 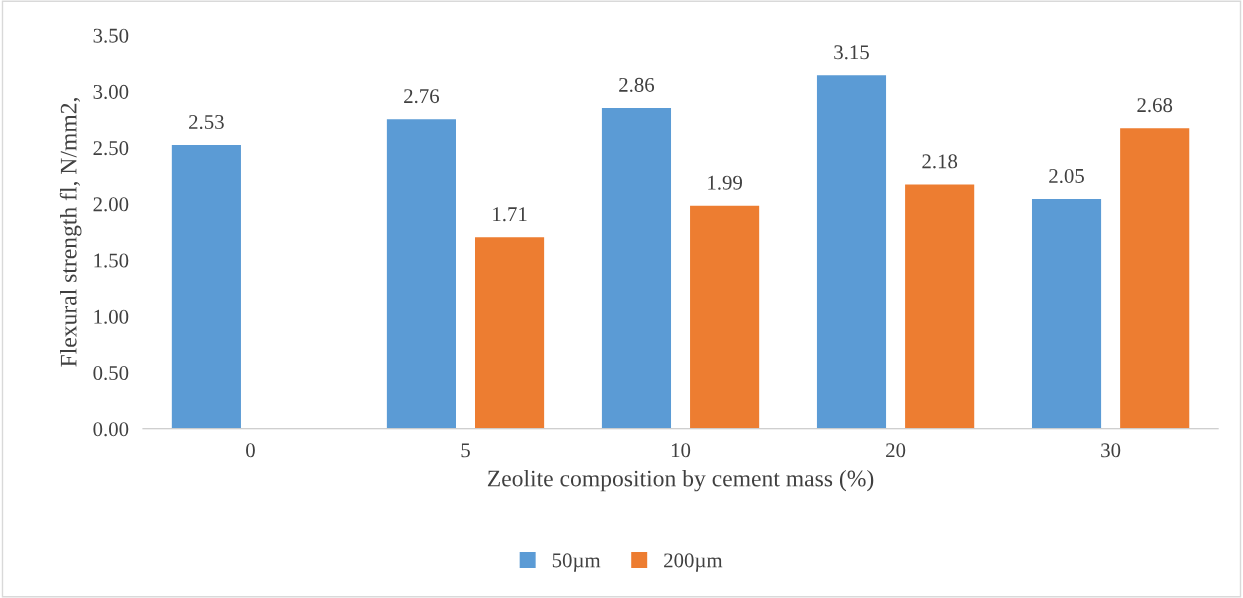 I want to click on y-tick-label: 1.00, so click(x=111, y=316).